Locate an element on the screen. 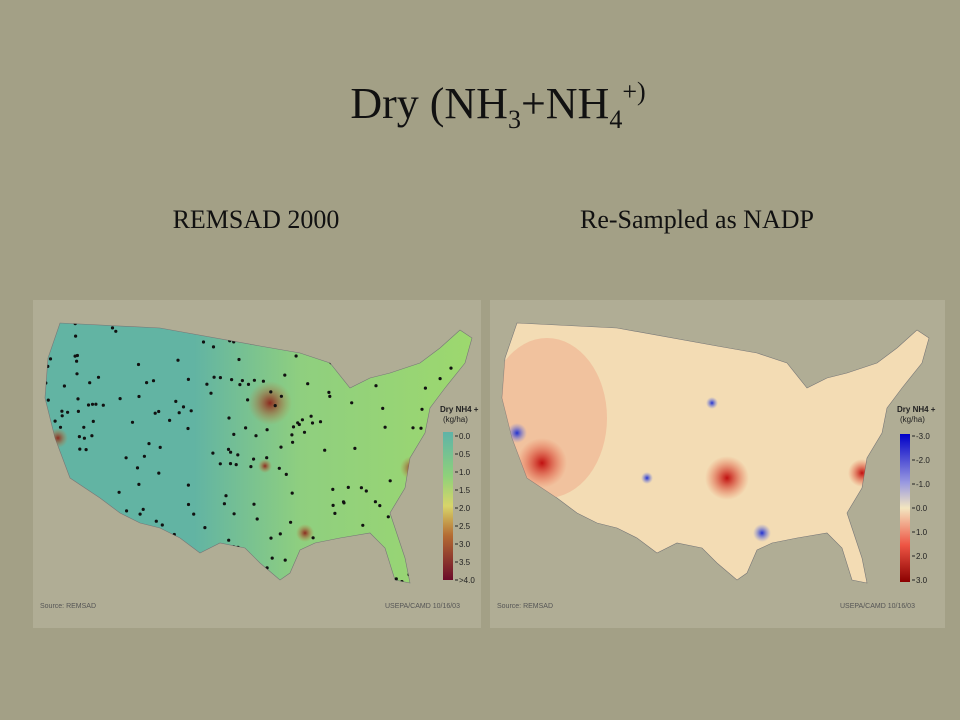 This screenshot has height=720, width=960. legend-label: 1.0 is located at coordinates (922, 532).